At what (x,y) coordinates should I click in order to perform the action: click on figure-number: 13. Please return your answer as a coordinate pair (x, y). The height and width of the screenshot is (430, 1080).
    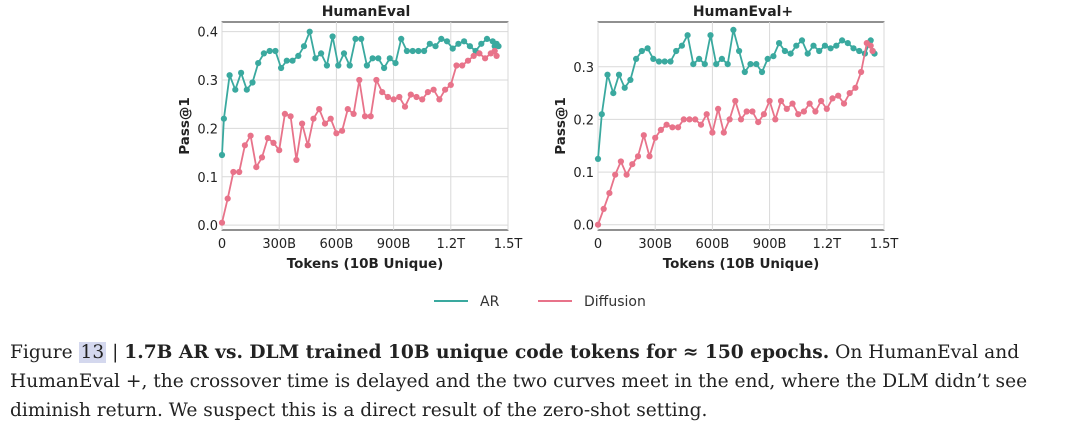
    Looking at the image, I should click on (92, 352).